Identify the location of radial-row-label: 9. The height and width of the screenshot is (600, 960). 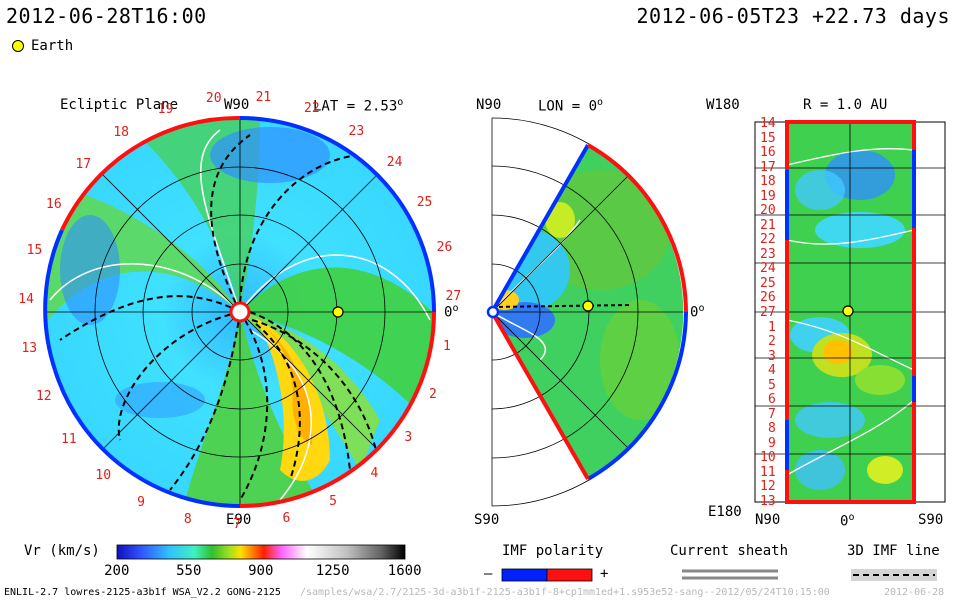
(772, 443).